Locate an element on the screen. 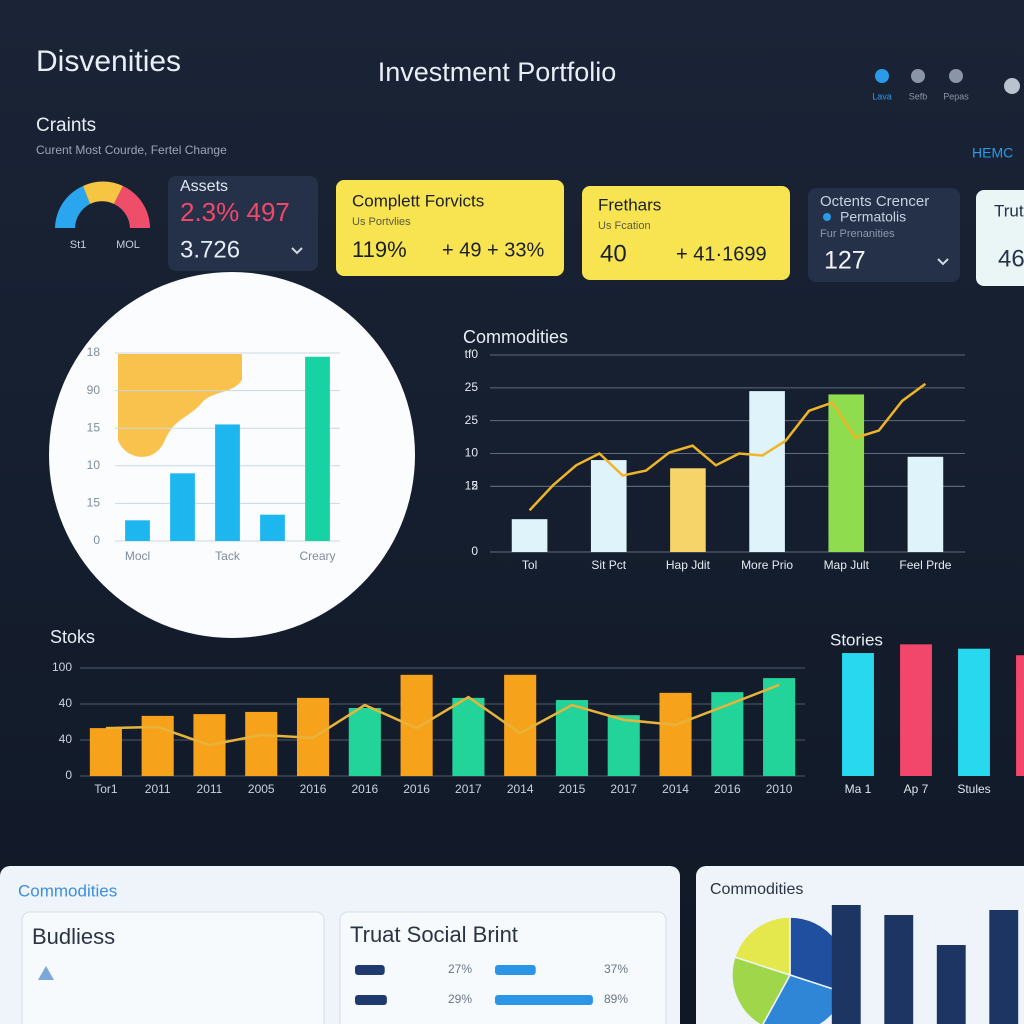 The width and height of the screenshot is (1024, 1024). sub-panel-title: Truat Social Brint is located at coordinates (434, 934).